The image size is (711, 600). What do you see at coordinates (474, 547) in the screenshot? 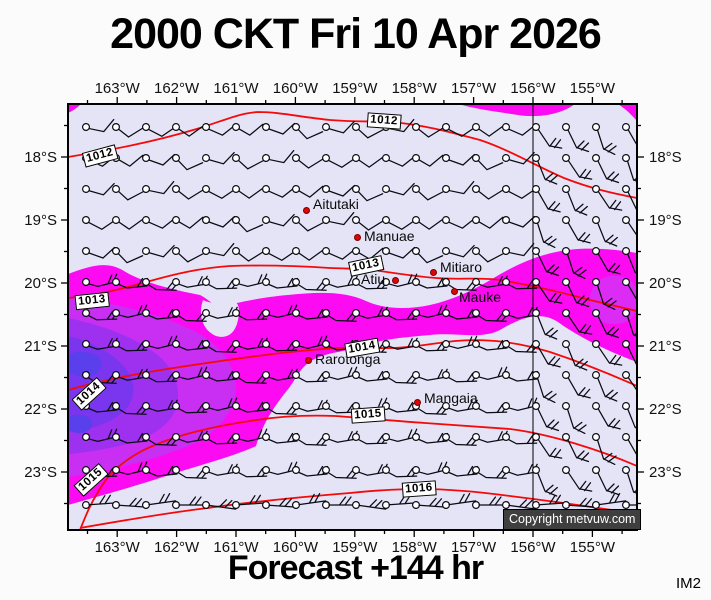
I see `lon-label-bottom: 157°W` at bounding box center [474, 547].